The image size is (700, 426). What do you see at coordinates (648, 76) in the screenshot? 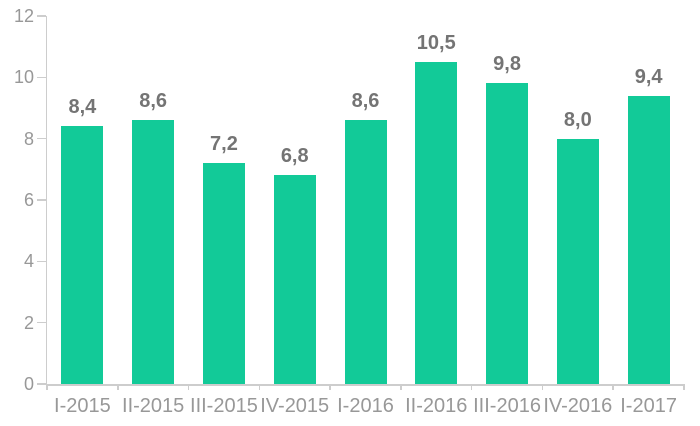
I see `bar-value-label: 9,4` at bounding box center [648, 76].